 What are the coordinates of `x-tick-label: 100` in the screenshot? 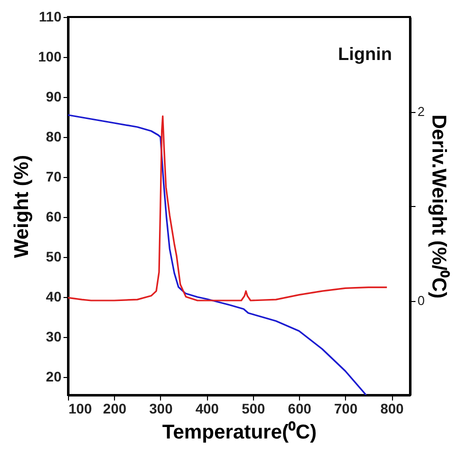 It's located at (80, 408).